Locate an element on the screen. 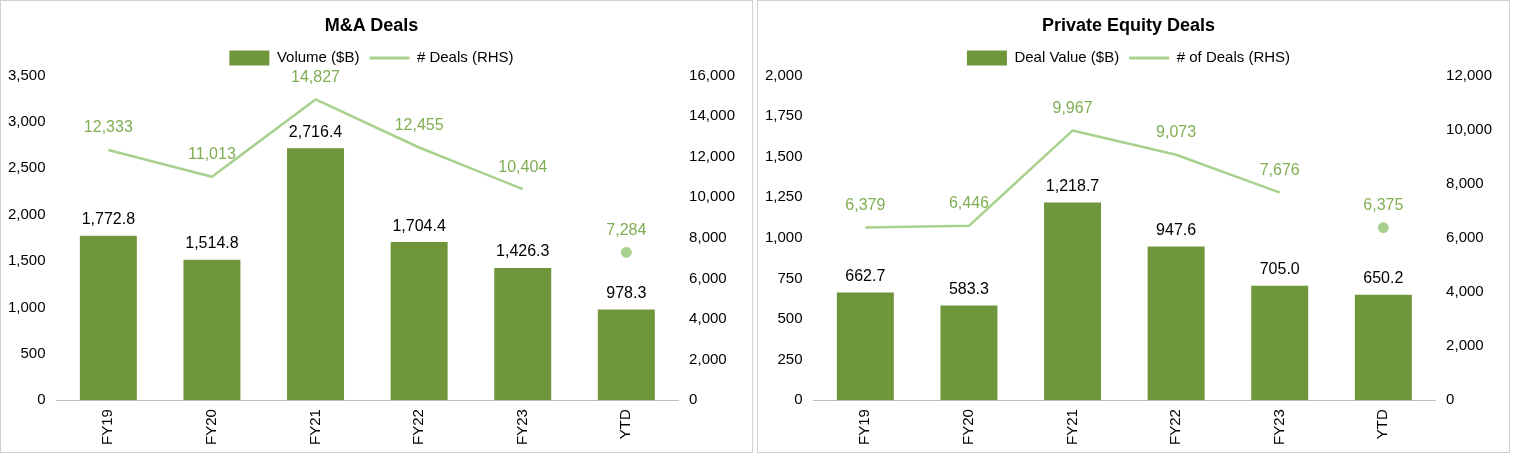 The width and height of the screenshot is (1523, 455). data-label: 6,446 is located at coordinates (969, 203).